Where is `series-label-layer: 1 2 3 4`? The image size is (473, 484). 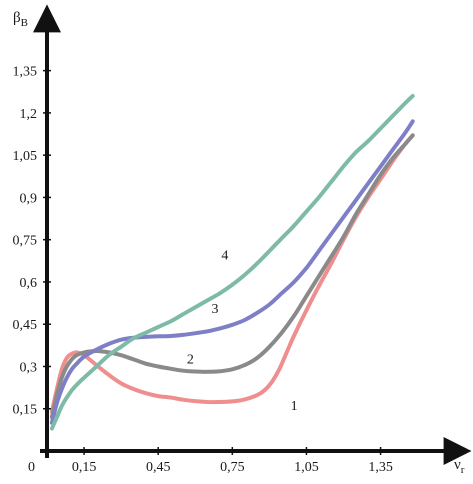 series-label-layer: 1 2 3 4 is located at coordinates (242, 331).